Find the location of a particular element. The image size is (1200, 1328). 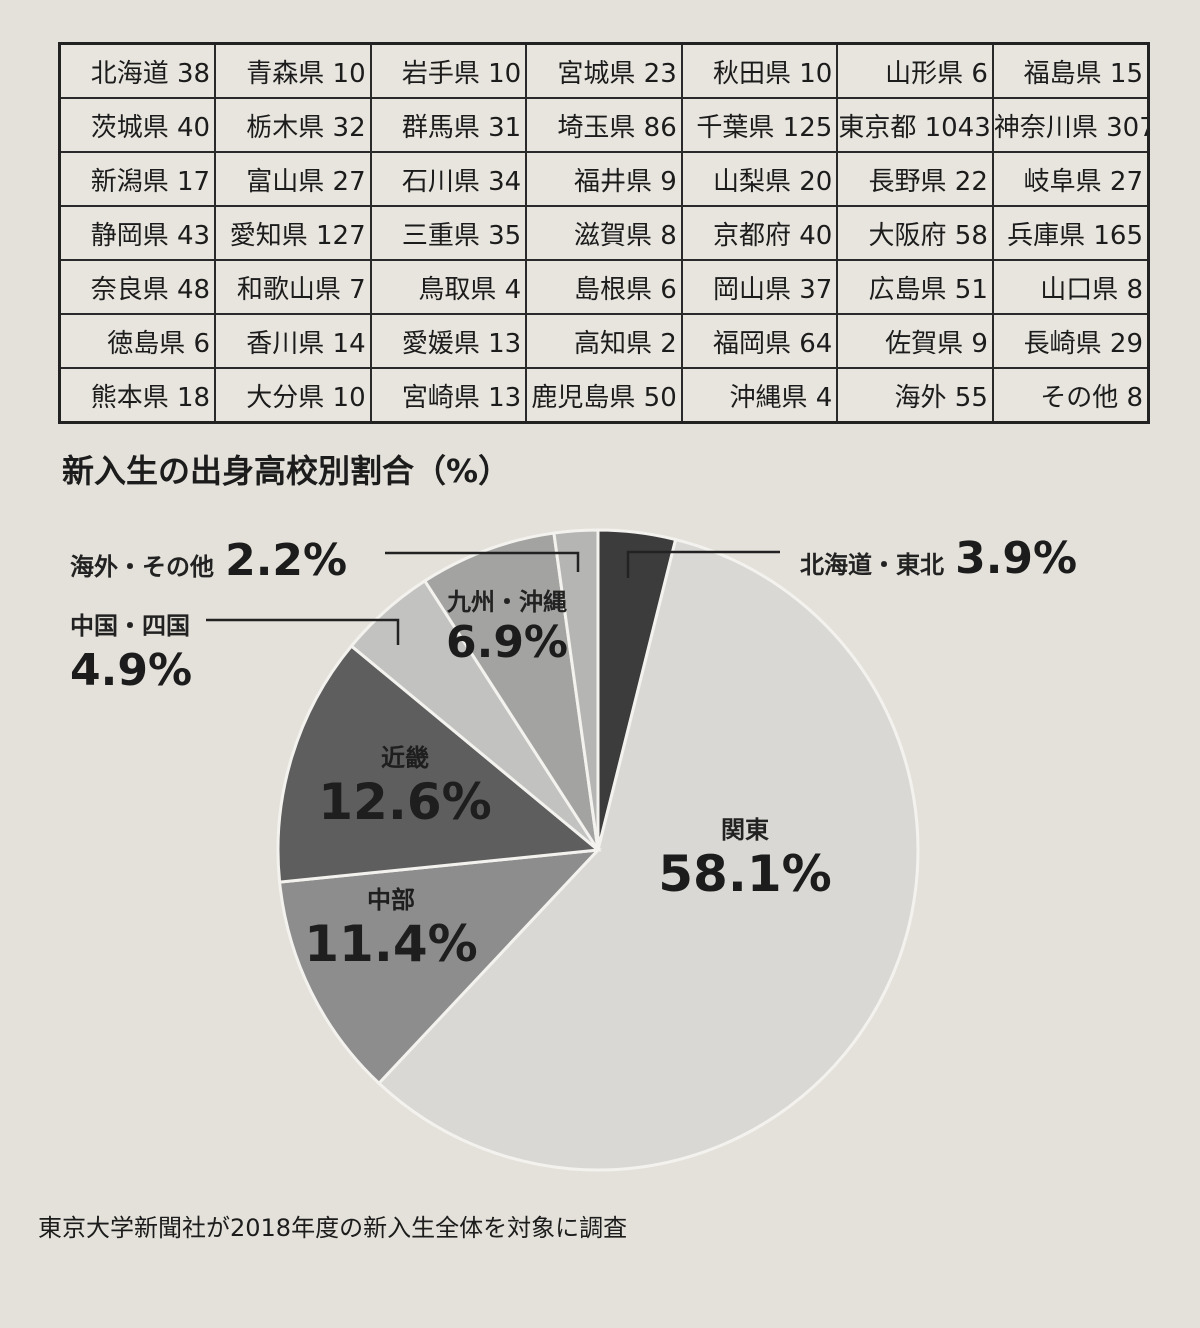

label-chugoku-value: 4.9% is located at coordinates (131, 670).